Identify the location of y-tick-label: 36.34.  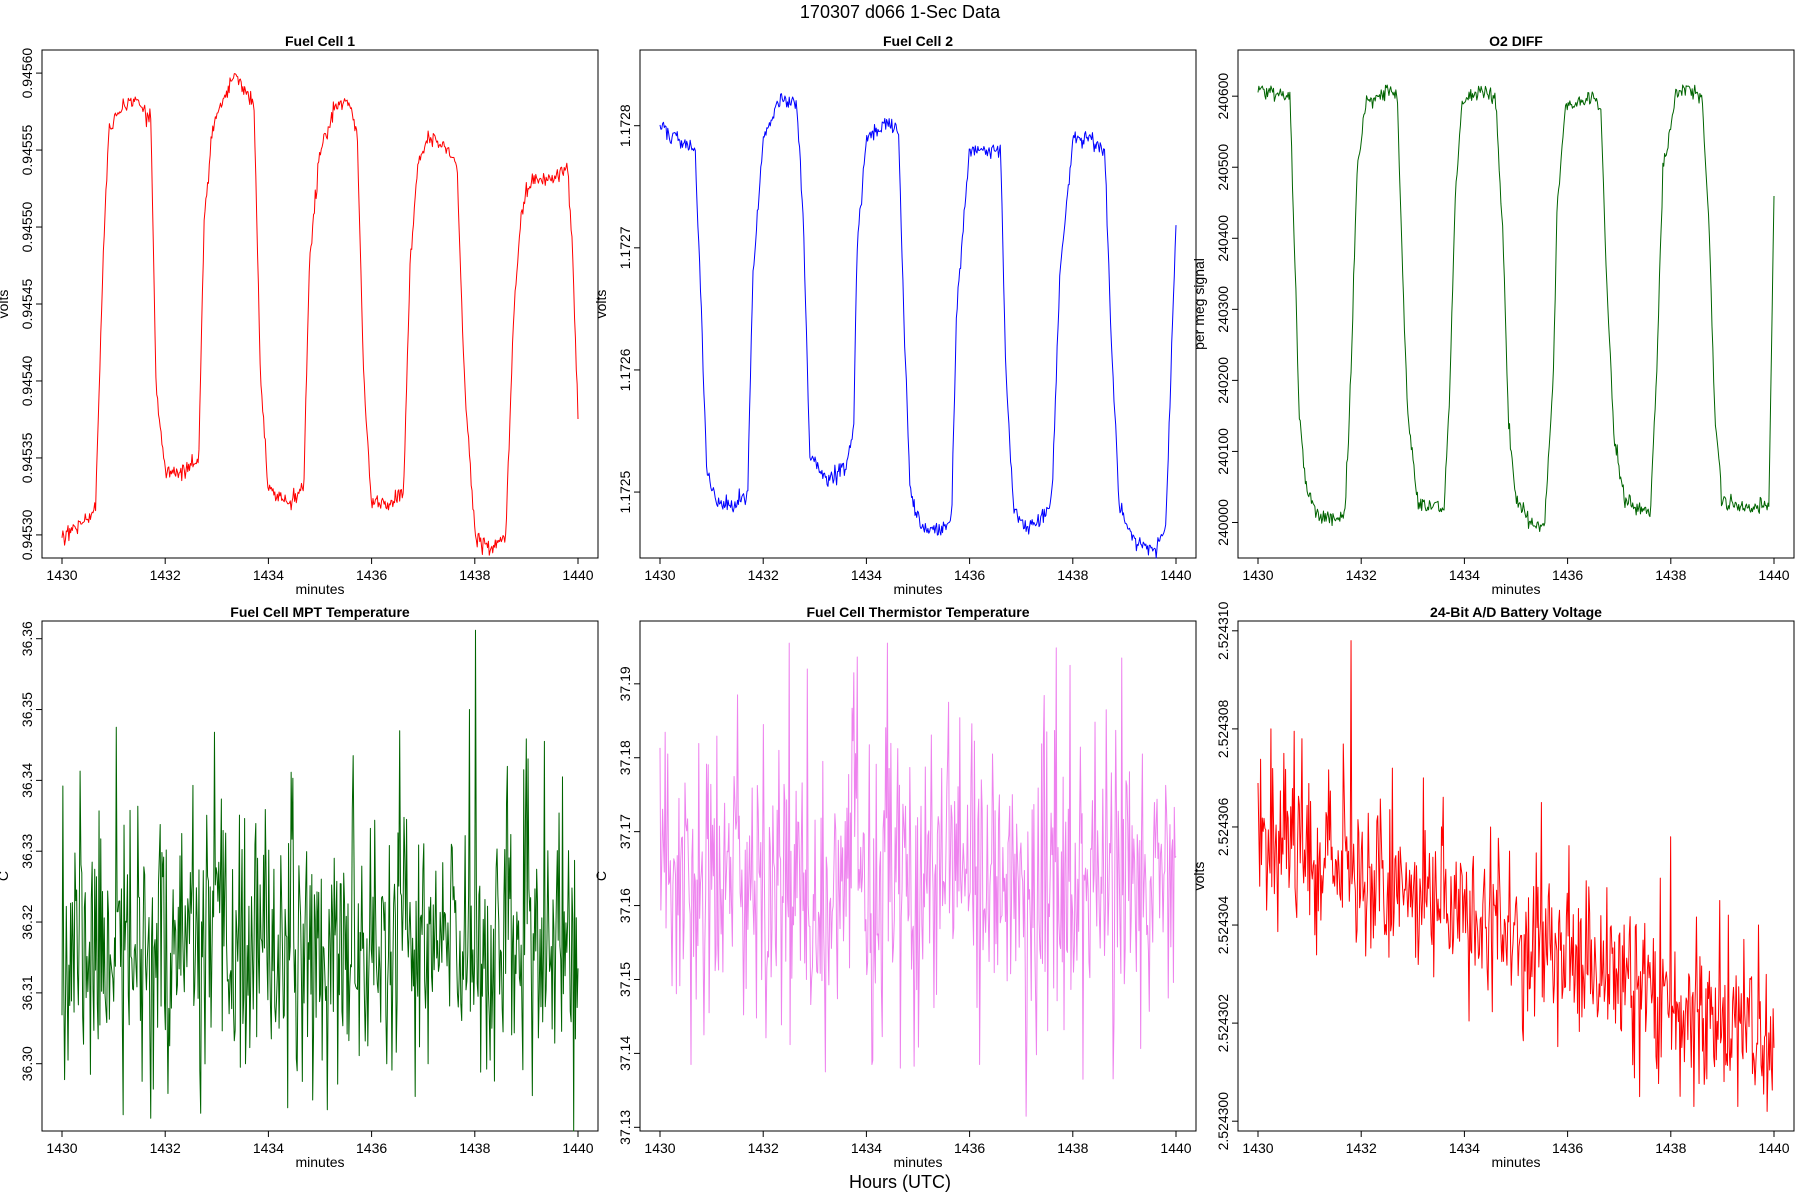
(27, 780).